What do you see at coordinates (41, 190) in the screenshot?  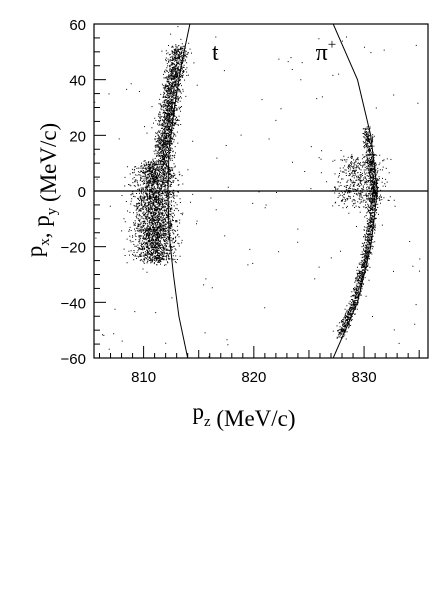 I see `y-axis-title: px, py (MeV/c)` at bounding box center [41, 190].